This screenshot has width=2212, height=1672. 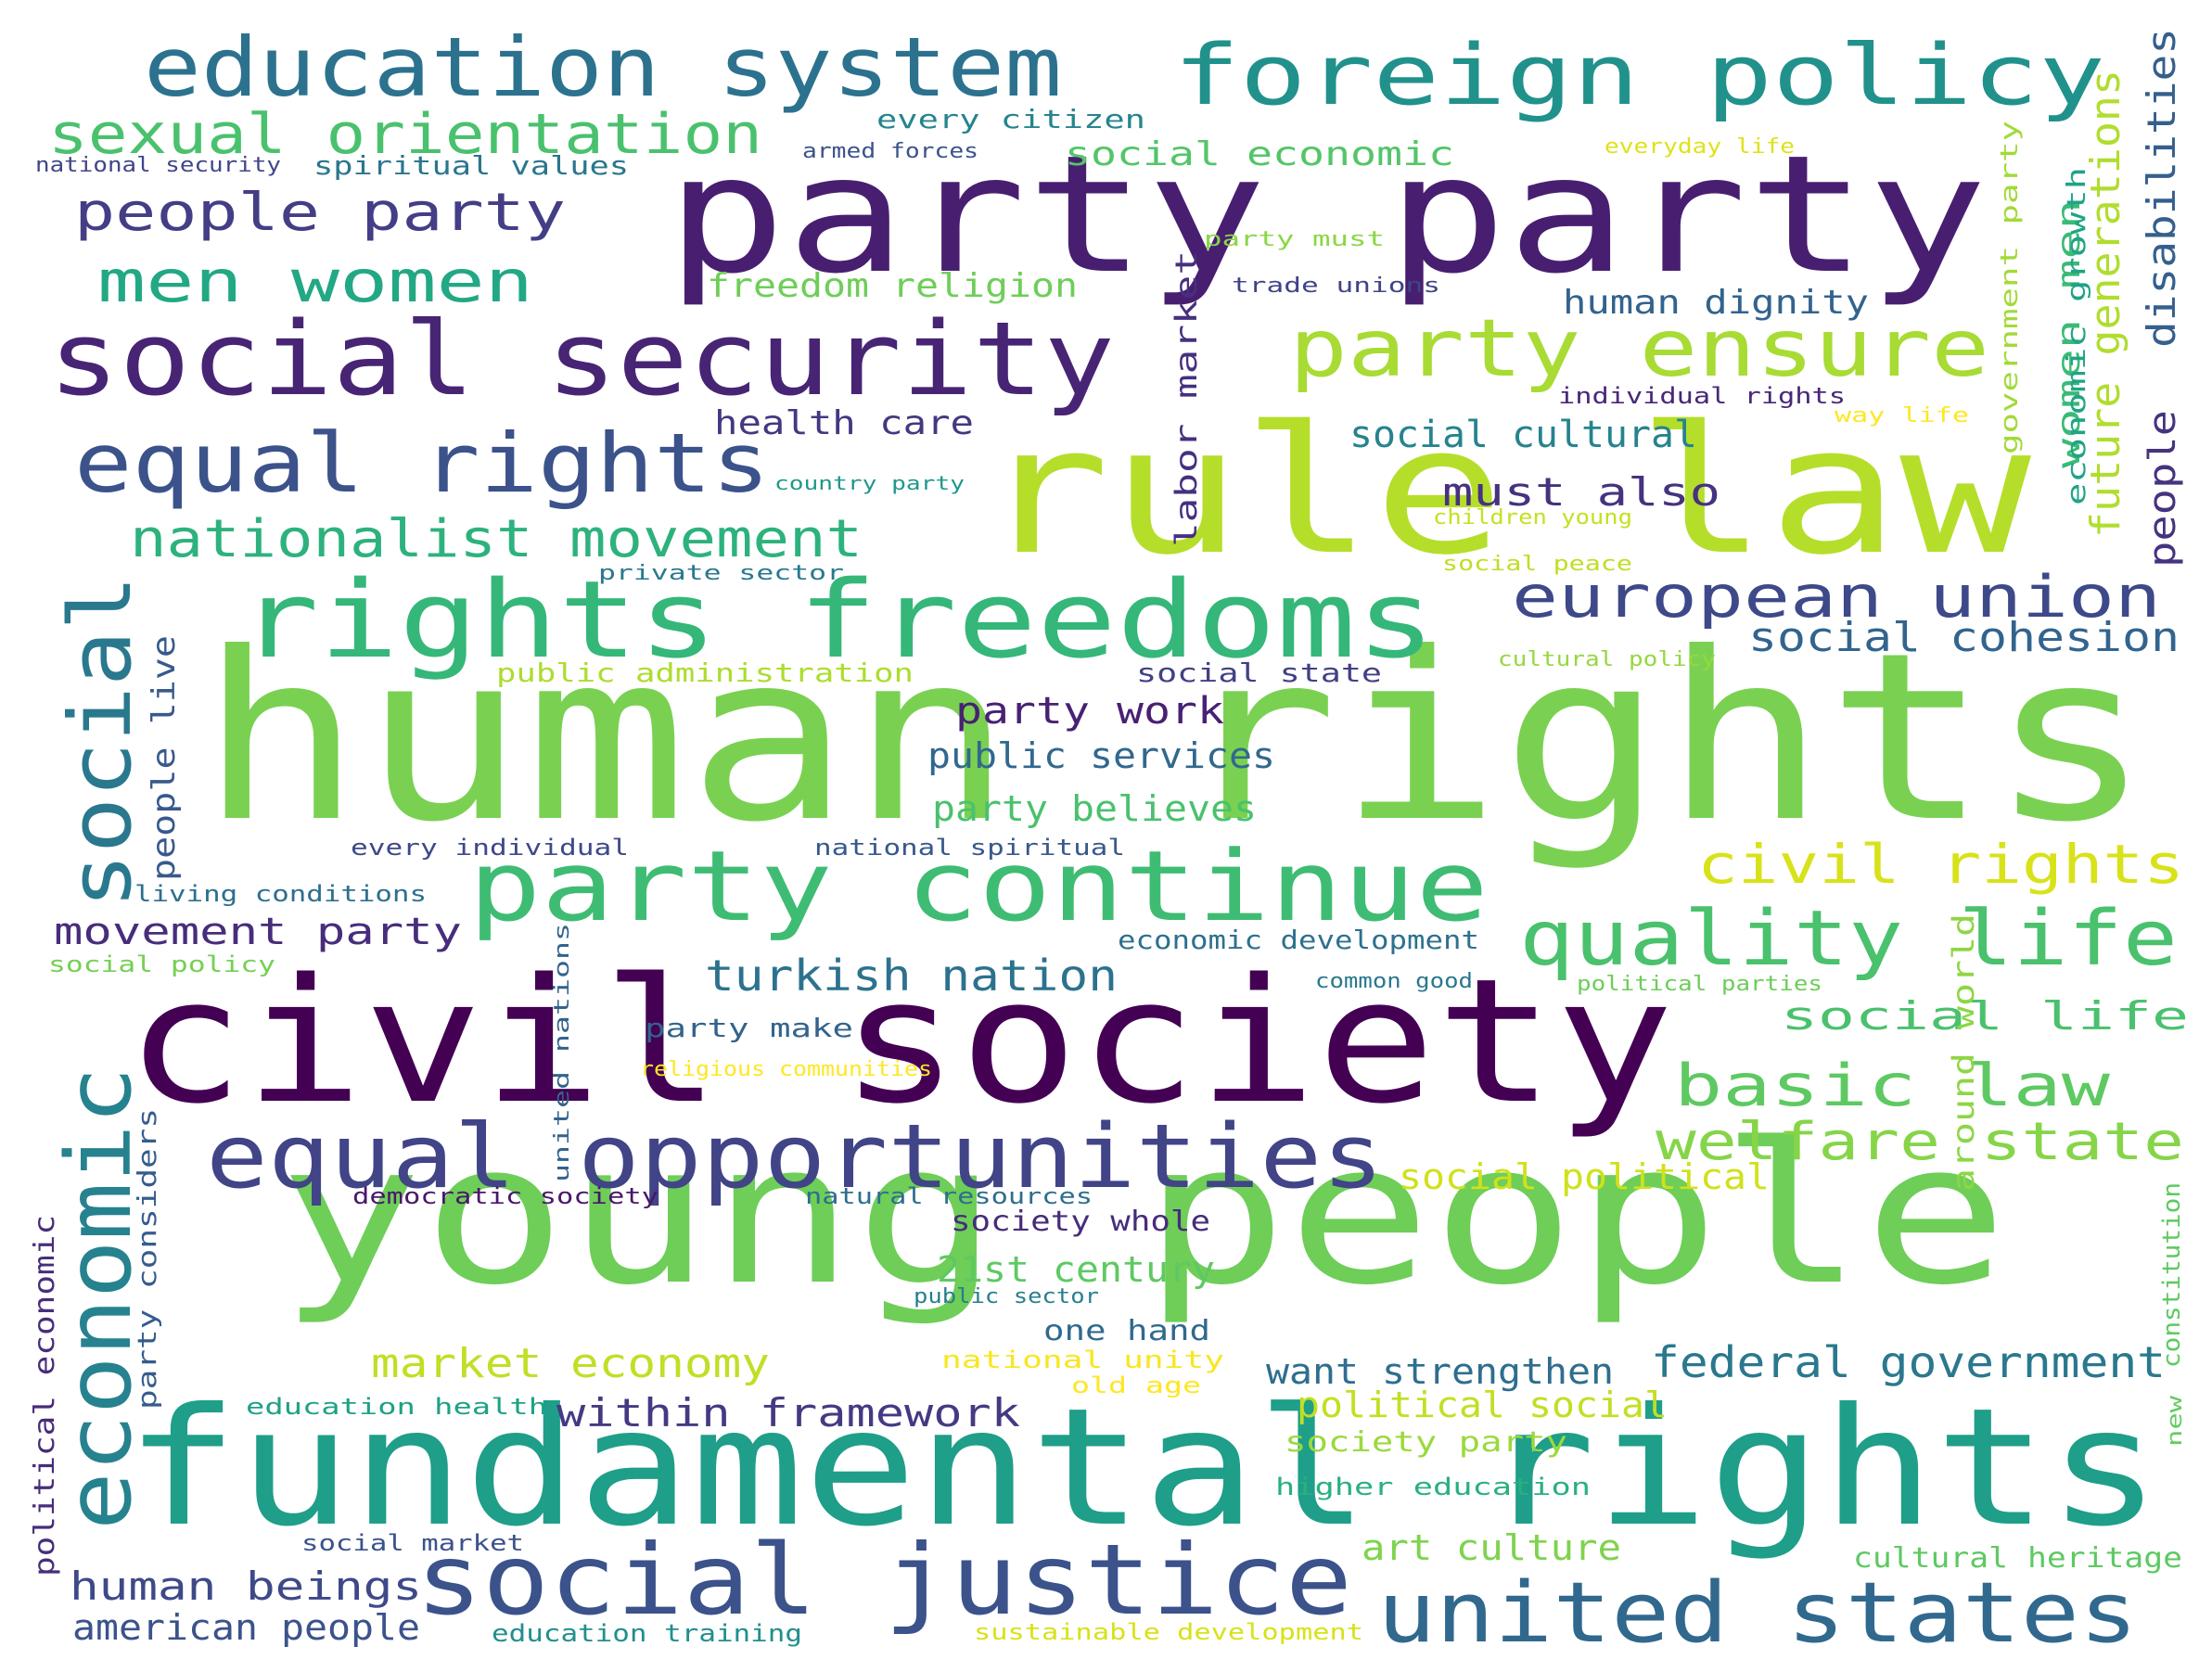 I want to click on word-cloud-phrase: economic, so click(x=99, y=1298).